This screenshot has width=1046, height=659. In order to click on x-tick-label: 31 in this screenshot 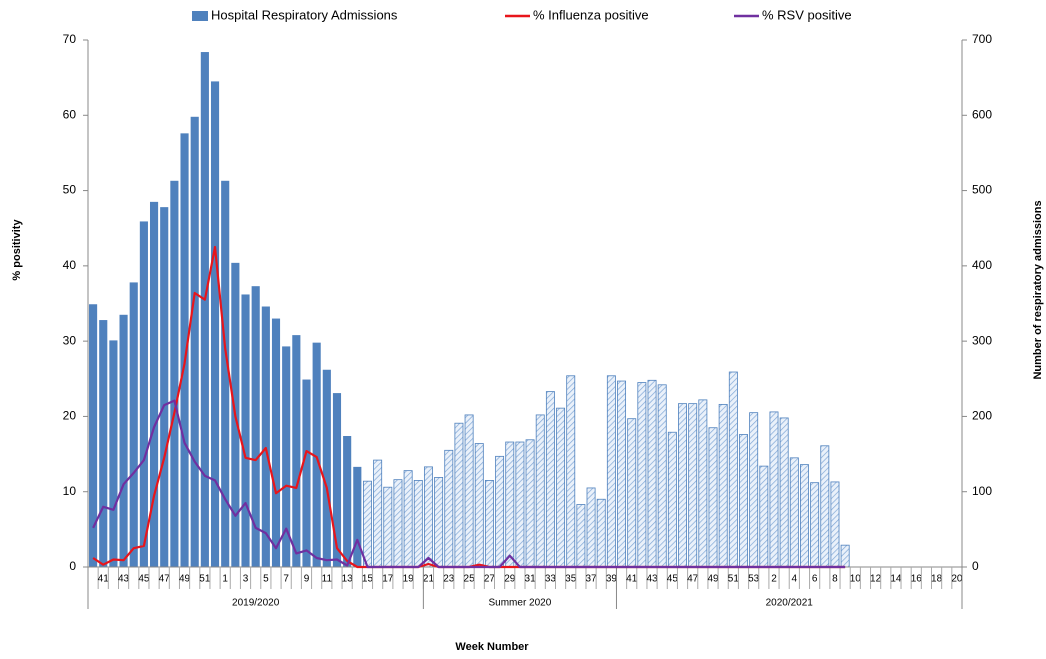, I will do `click(531, 579)`.